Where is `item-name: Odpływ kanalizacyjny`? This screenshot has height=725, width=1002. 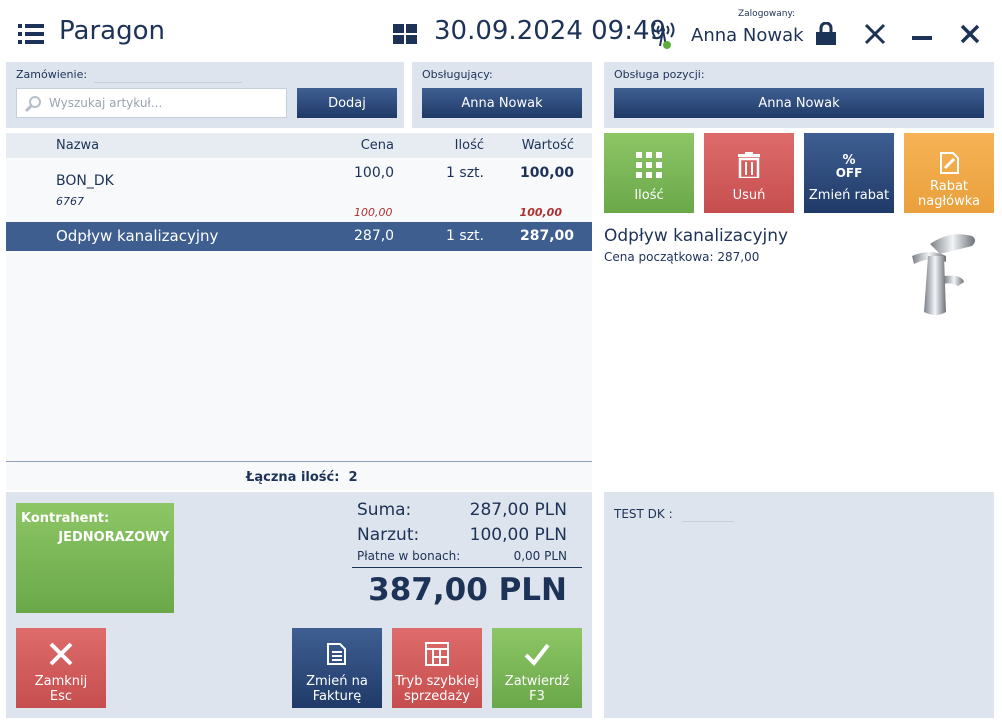 item-name: Odpływ kanalizacyjny is located at coordinates (137, 236).